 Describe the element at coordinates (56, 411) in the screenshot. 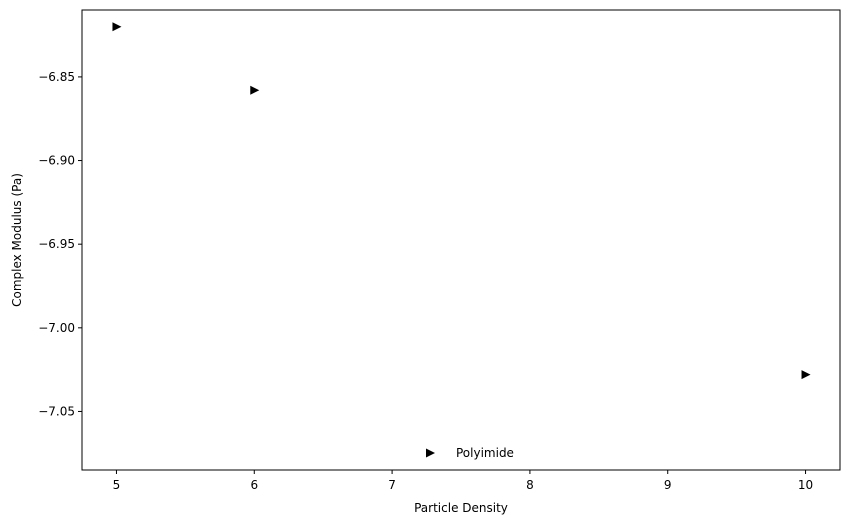

I see `y-tick-label: −7.05` at that location.